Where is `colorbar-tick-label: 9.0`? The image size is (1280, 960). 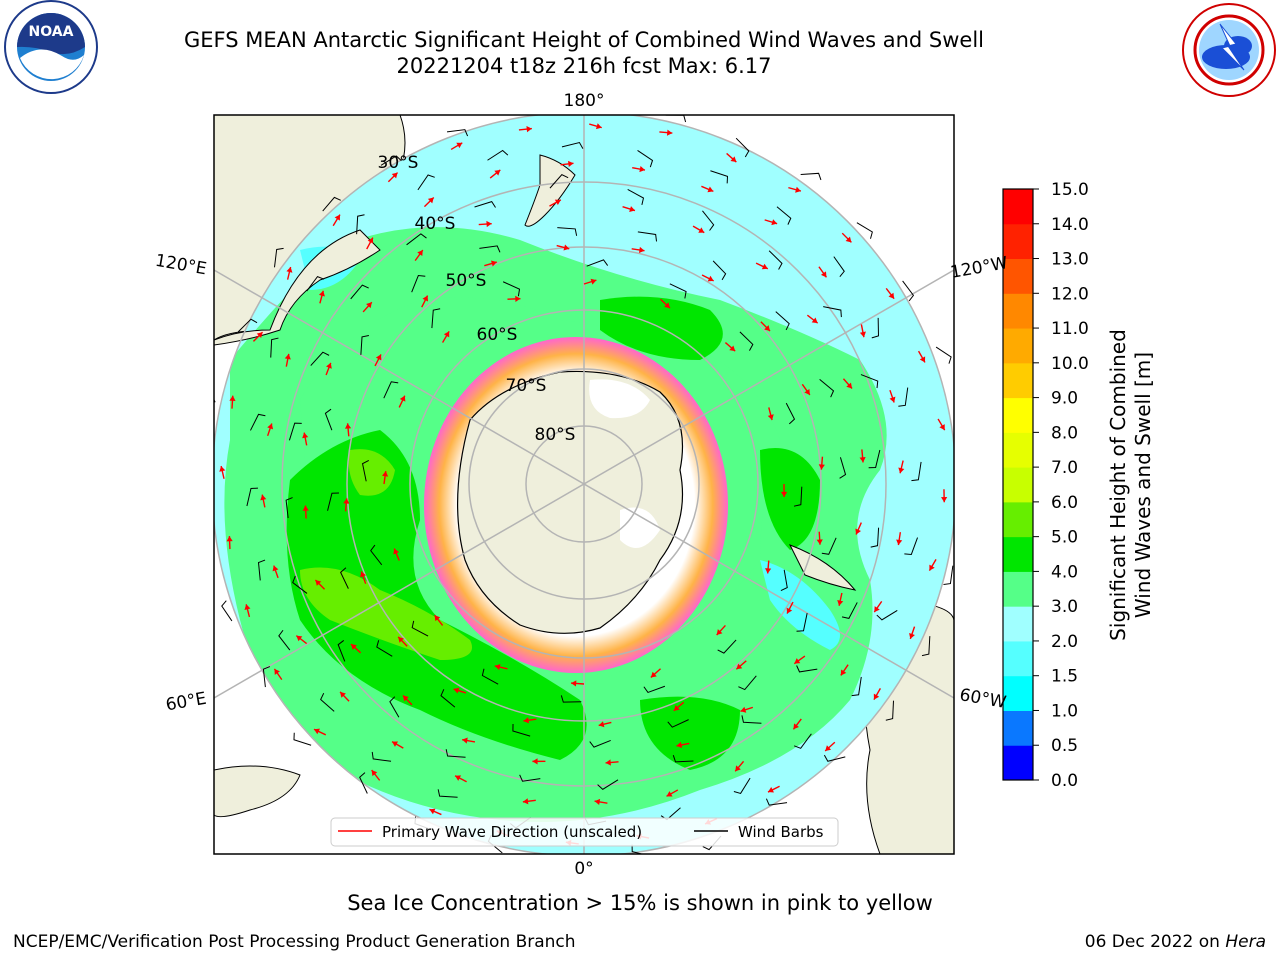 colorbar-tick-label: 9.0 is located at coordinates (1064, 399).